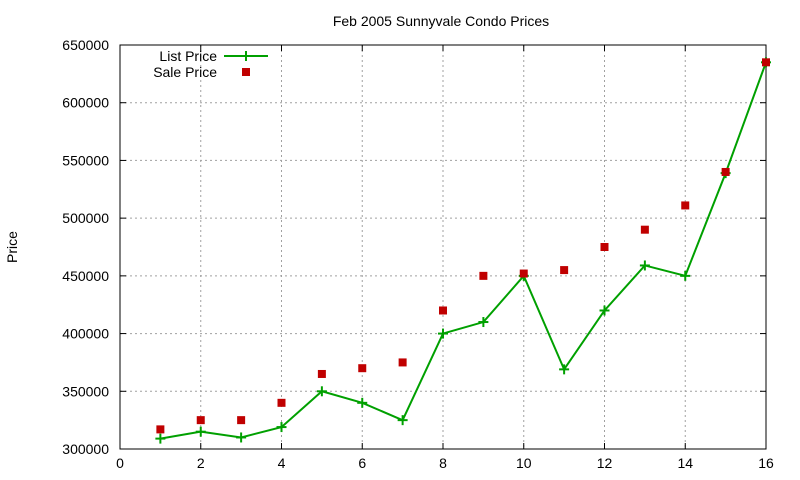  I want to click on chart-title: Feb 2005 Sunnyvale Condo Prices, so click(441, 21).